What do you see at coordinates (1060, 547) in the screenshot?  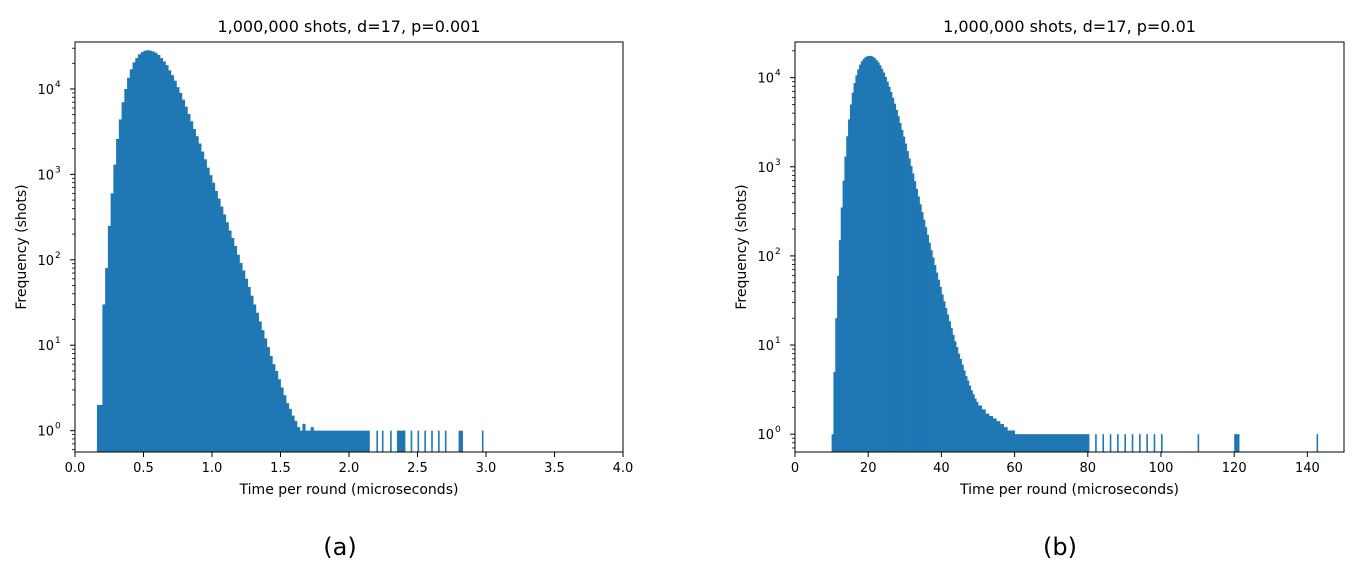 I see `panel-caption: (b)` at bounding box center [1060, 547].